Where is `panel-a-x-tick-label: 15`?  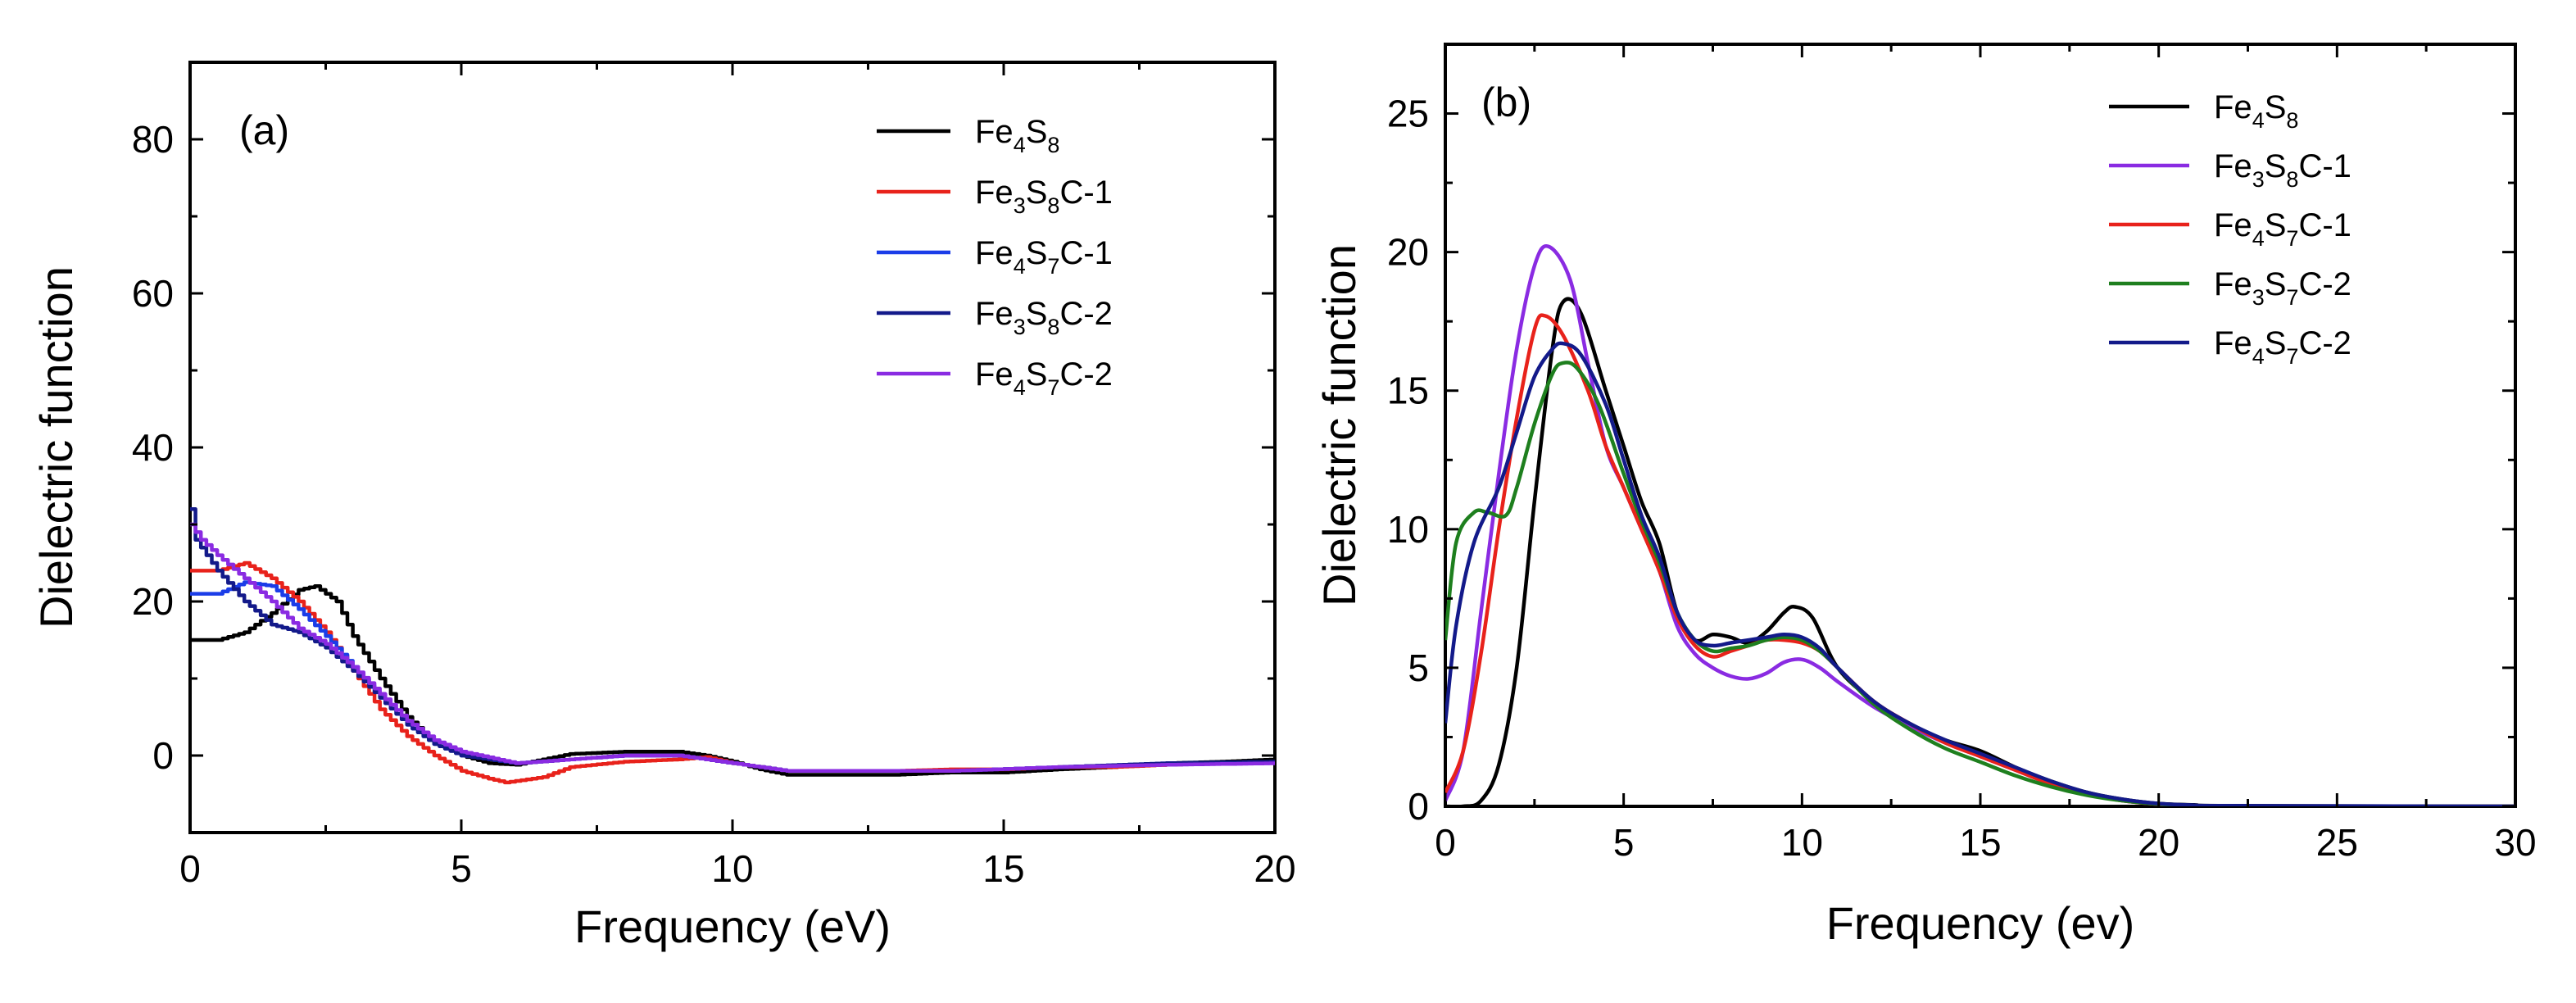 panel-a-x-tick-label: 15 is located at coordinates (1003, 868).